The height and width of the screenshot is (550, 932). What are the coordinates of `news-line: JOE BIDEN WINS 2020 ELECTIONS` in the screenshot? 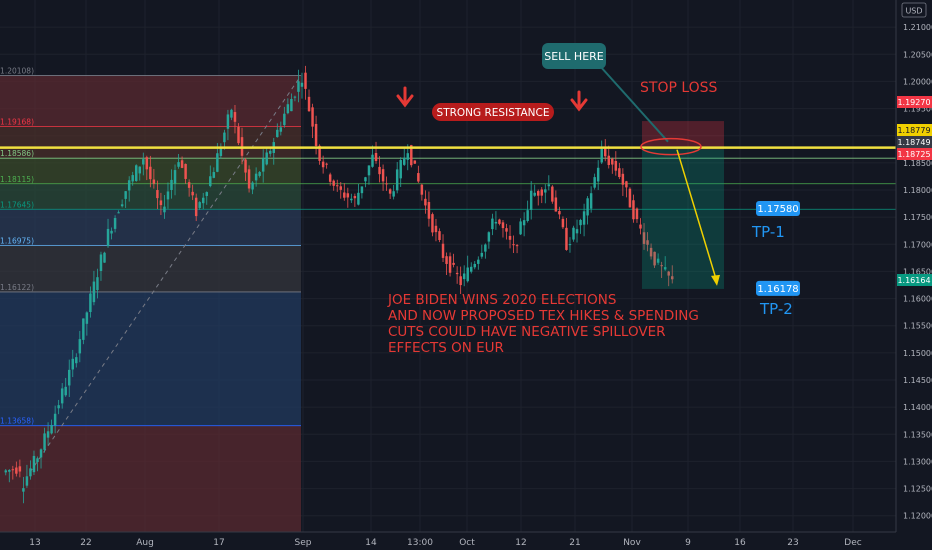 It's located at (501, 300).